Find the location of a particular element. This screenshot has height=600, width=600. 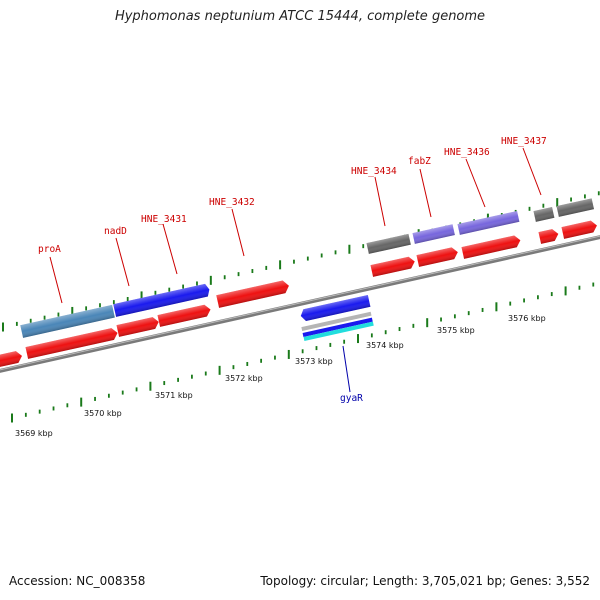

gyaR-feature-gray is located at coordinates (336, 321).